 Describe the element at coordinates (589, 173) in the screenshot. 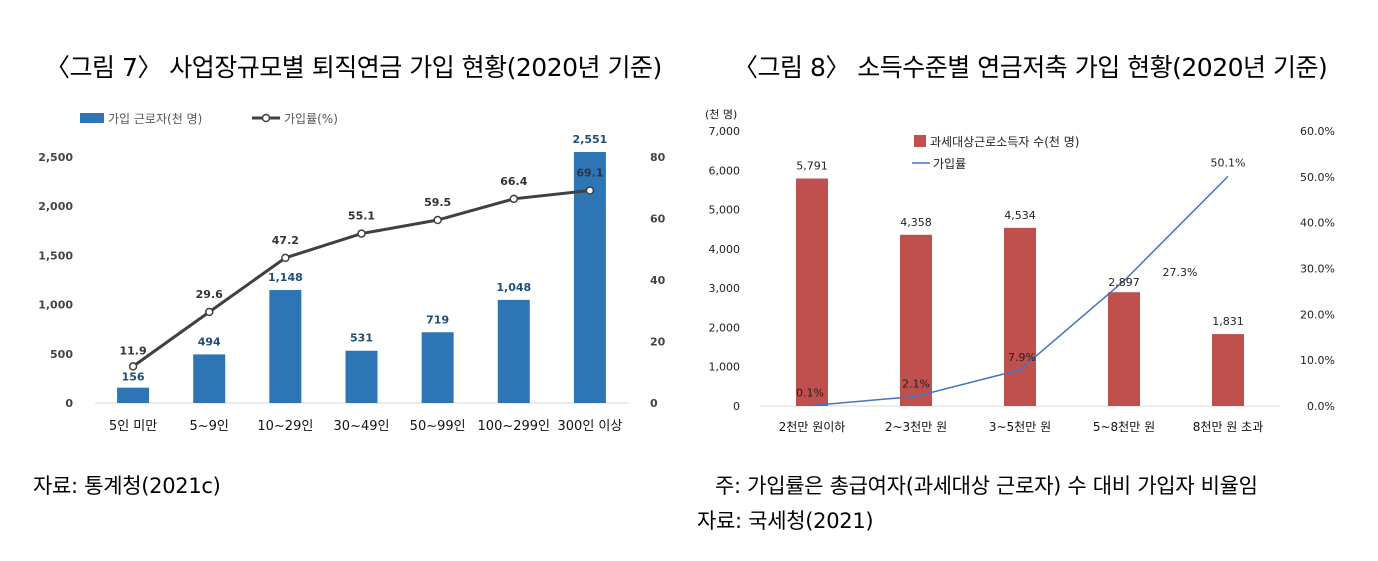

I see `rate-data-label: 69.1` at that location.